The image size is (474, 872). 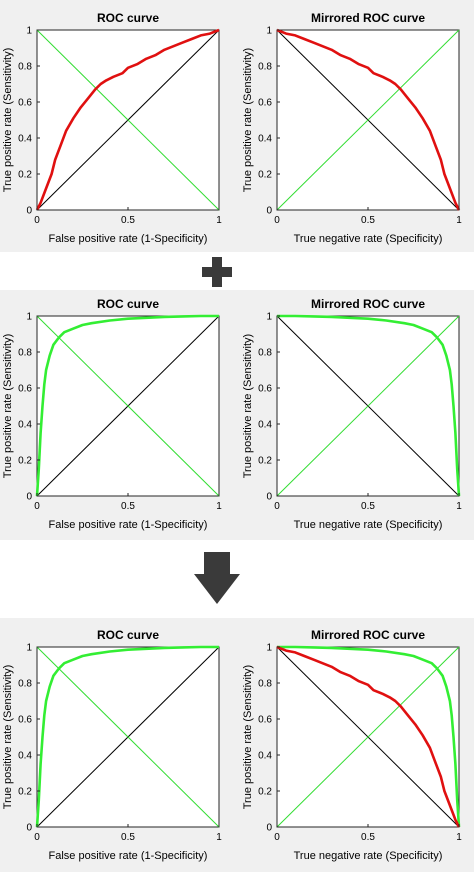 I want to click on arrow-down-icon, so click(x=217, y=578).